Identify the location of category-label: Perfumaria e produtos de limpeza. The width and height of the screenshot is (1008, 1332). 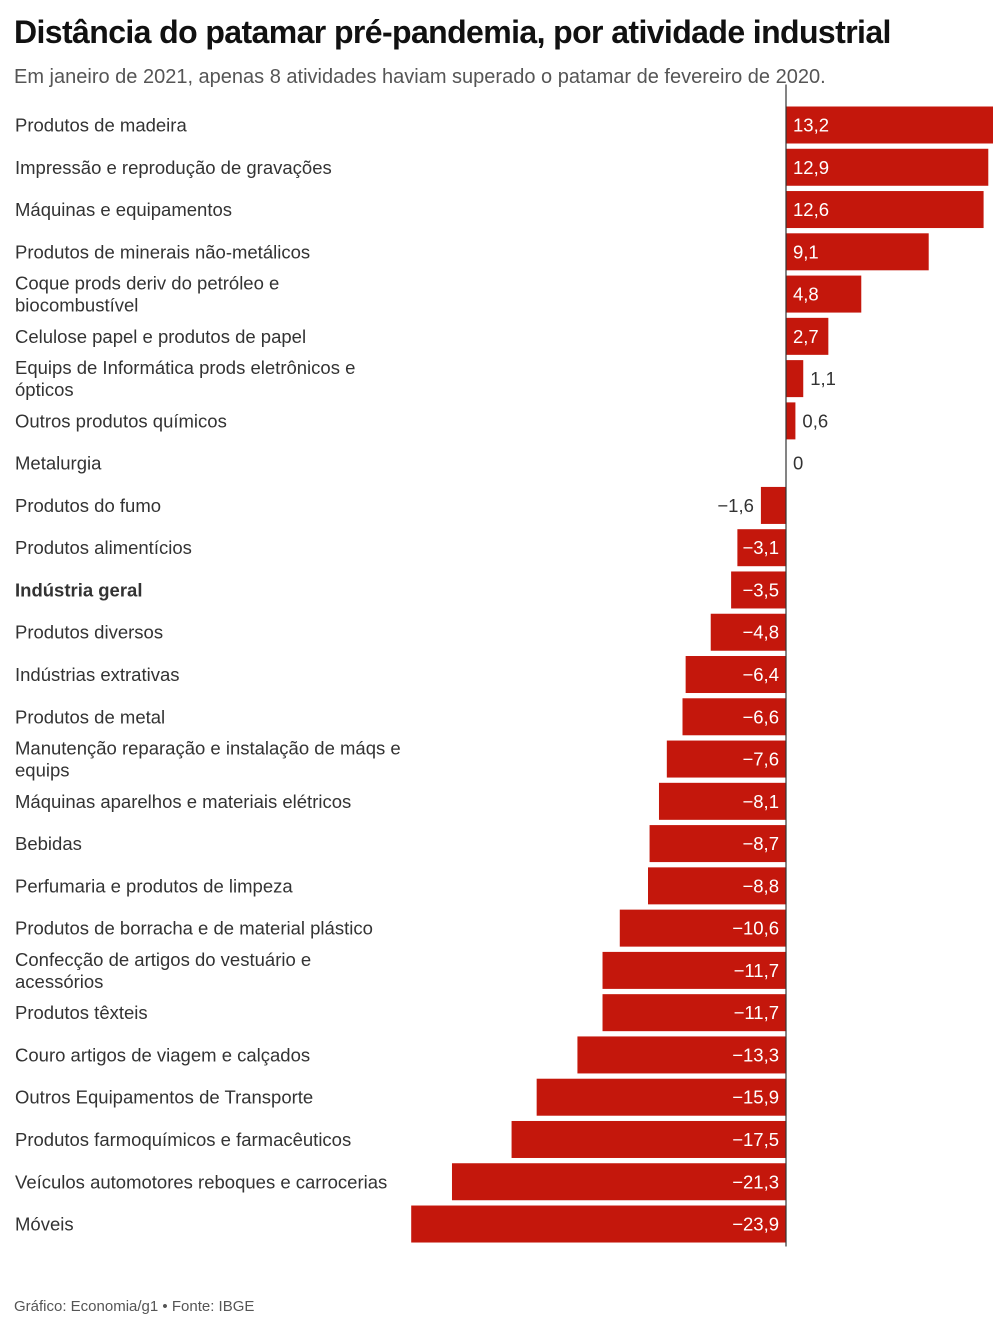
(154, 885).